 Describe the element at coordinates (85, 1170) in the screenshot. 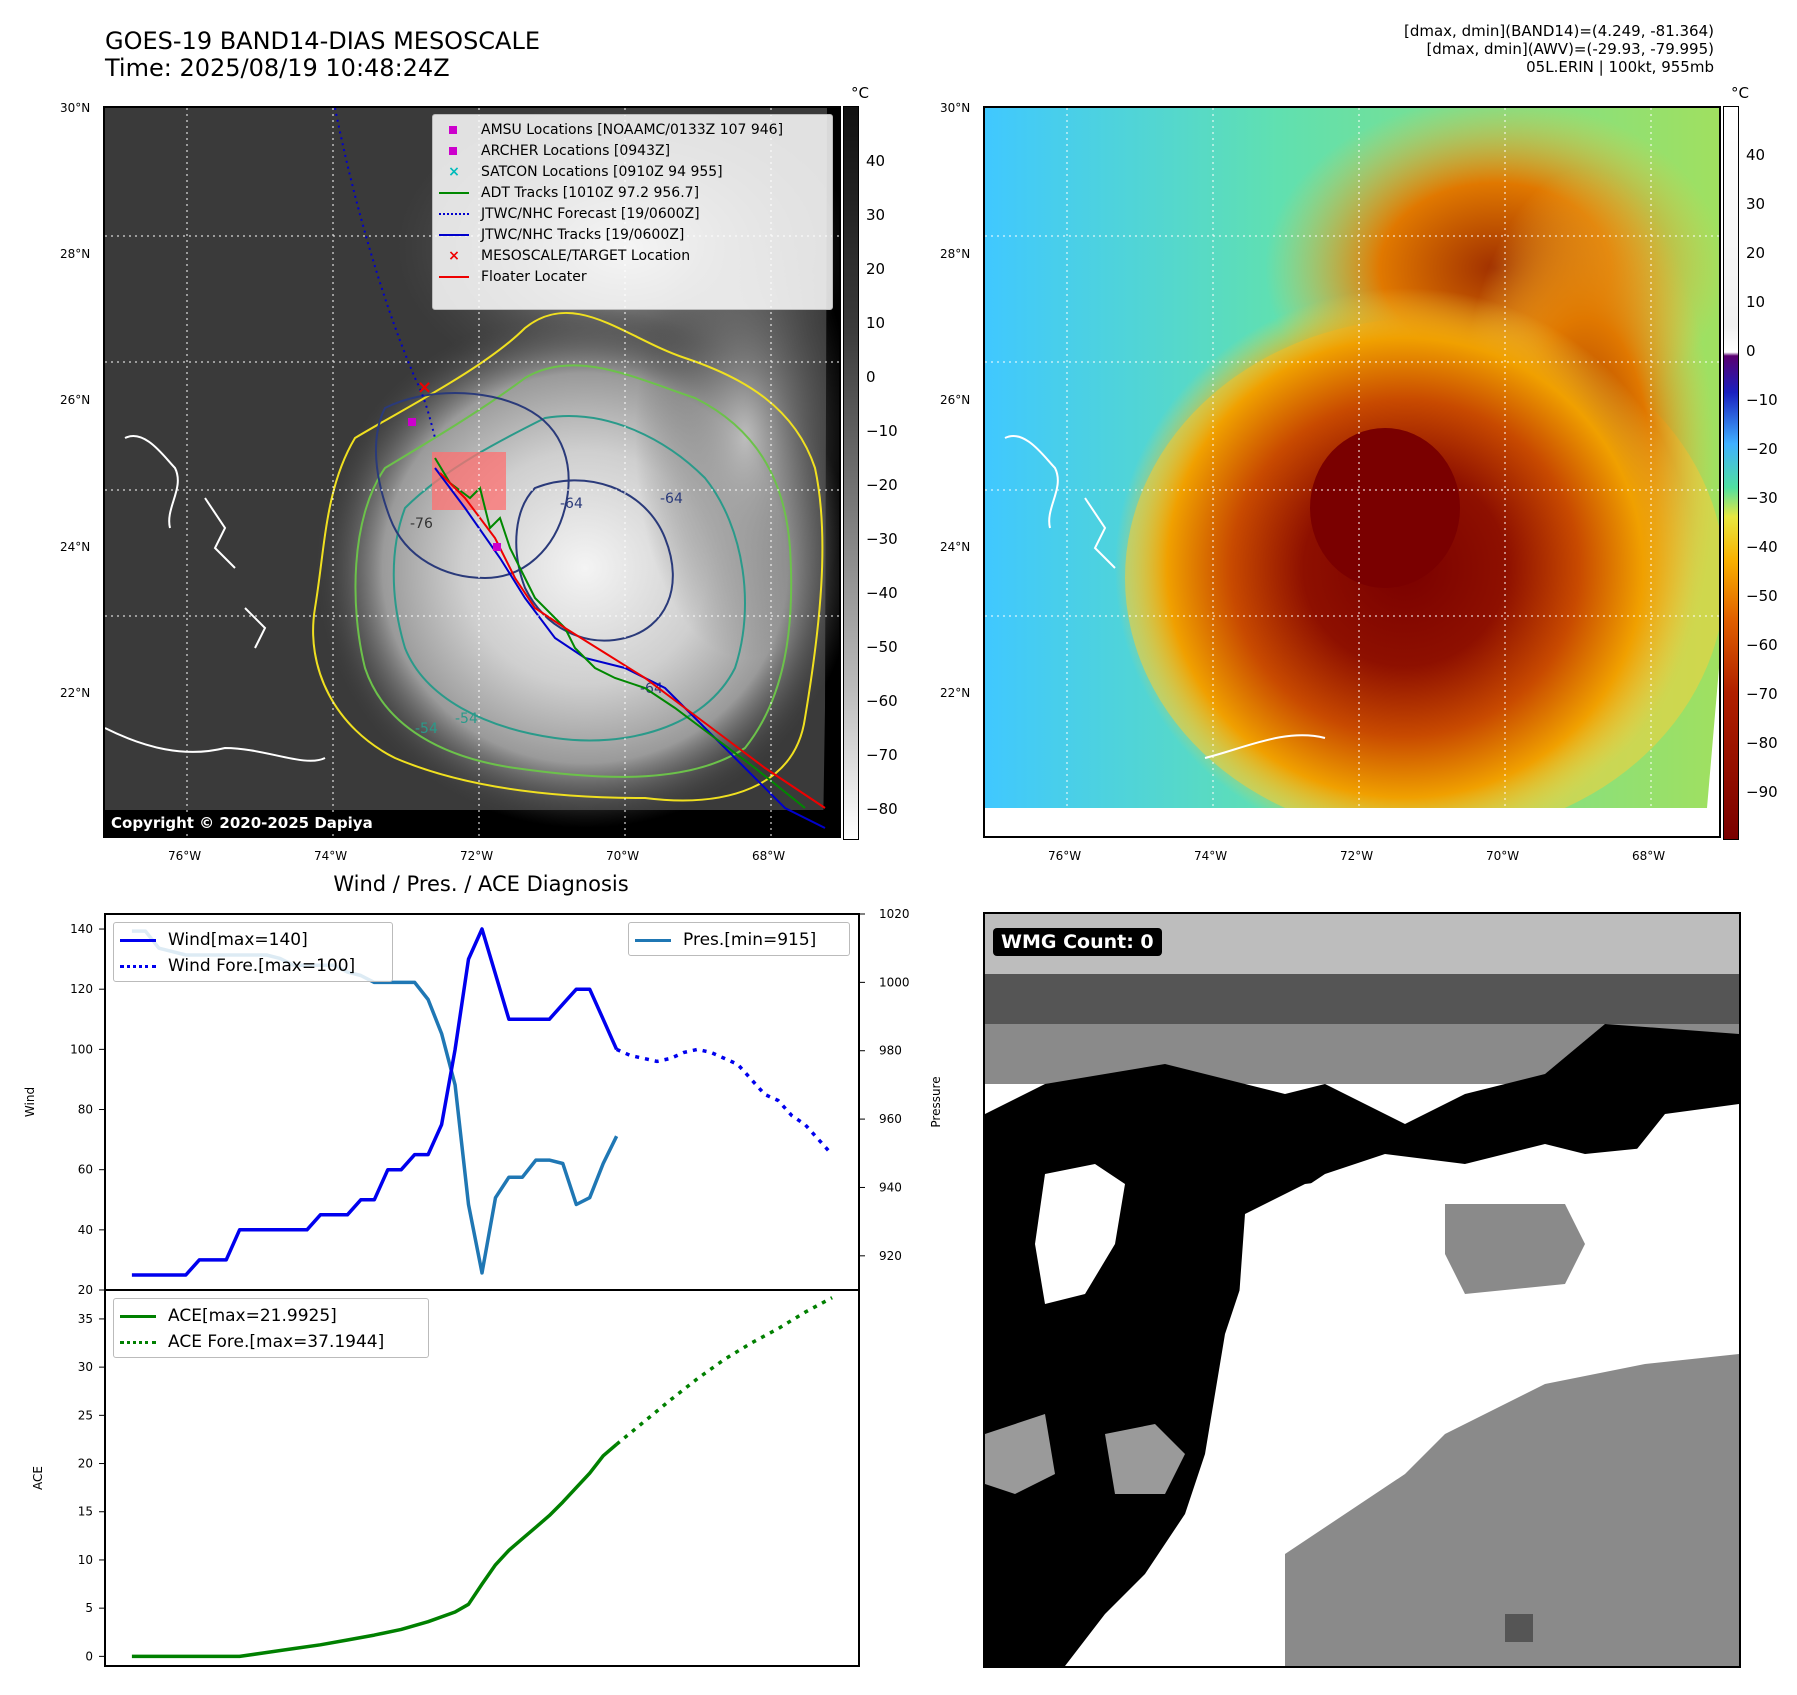

I see `wind-tick-label: 60` at that location.